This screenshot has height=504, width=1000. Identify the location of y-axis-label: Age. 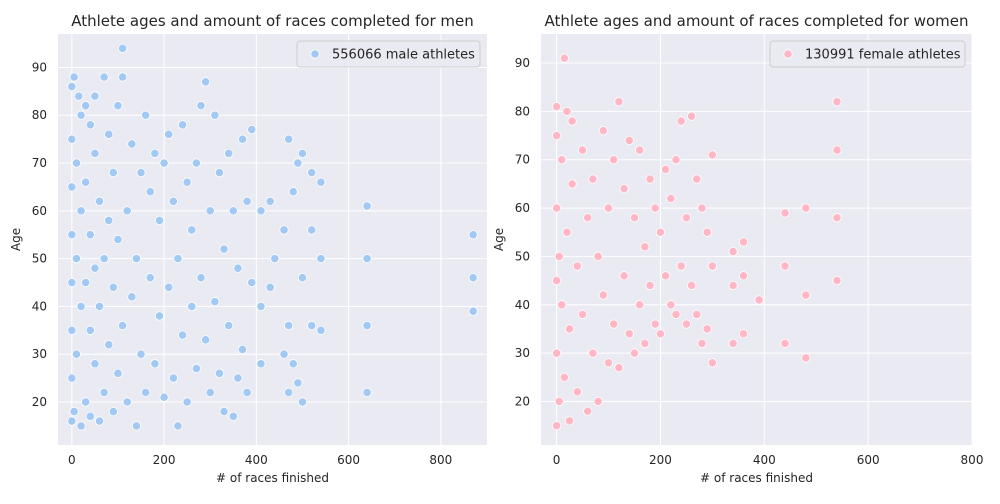
(499, 239).